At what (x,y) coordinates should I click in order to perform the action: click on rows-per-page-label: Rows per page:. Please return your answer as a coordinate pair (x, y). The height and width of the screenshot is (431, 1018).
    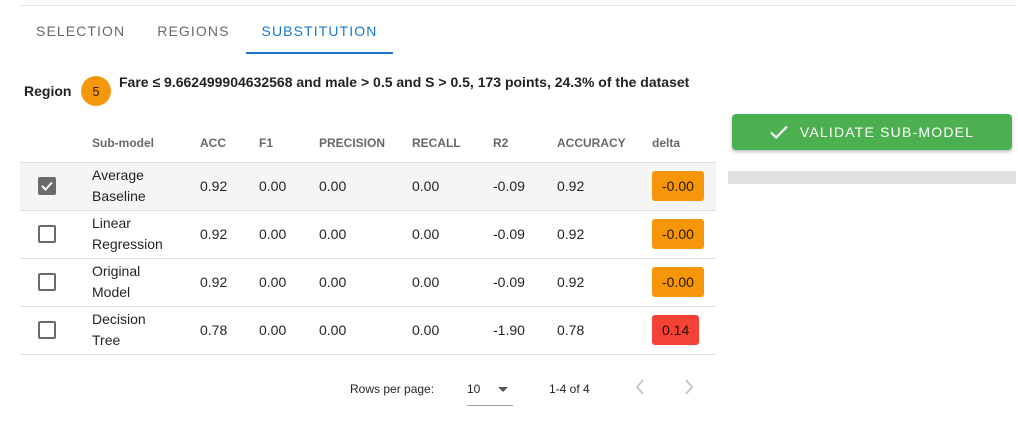
    Looking at the image, I should click on (392, 389).